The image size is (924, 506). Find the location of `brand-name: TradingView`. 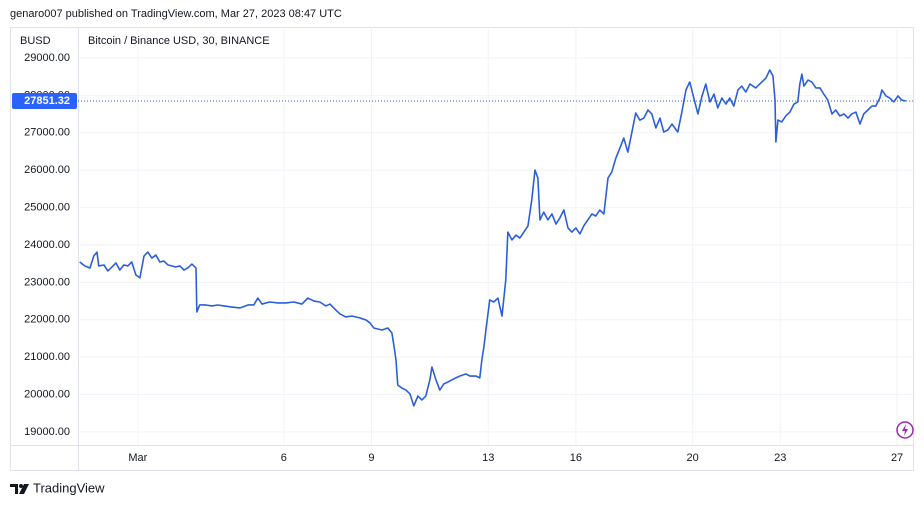

brand-name: TradingView is located at coordinates (69, 487).